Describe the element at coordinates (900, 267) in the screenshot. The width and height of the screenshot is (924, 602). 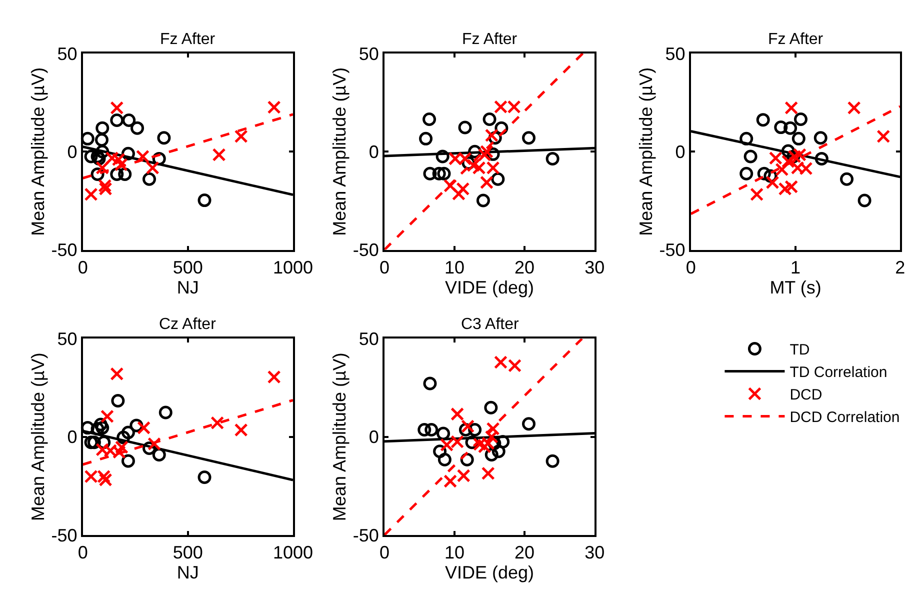
I see `x-tick-label: 2` at that location.